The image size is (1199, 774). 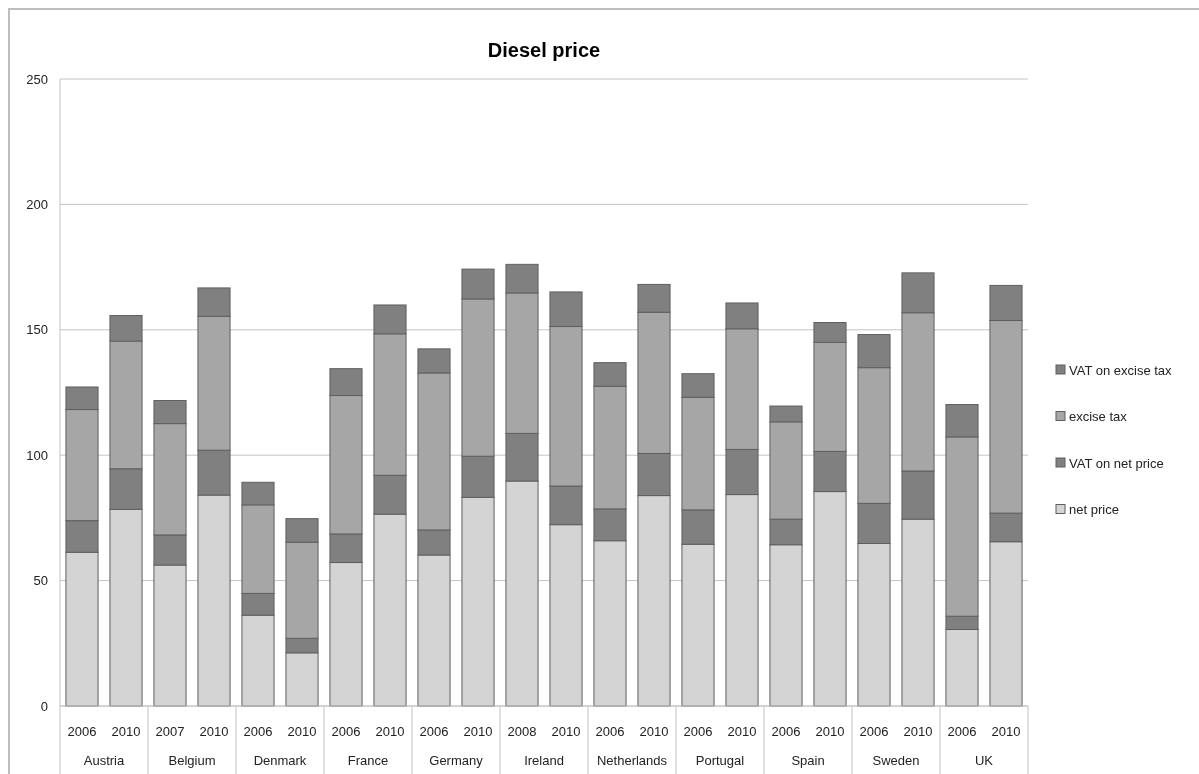 I want to click on text: Denmark, so click(x=280, y=760).